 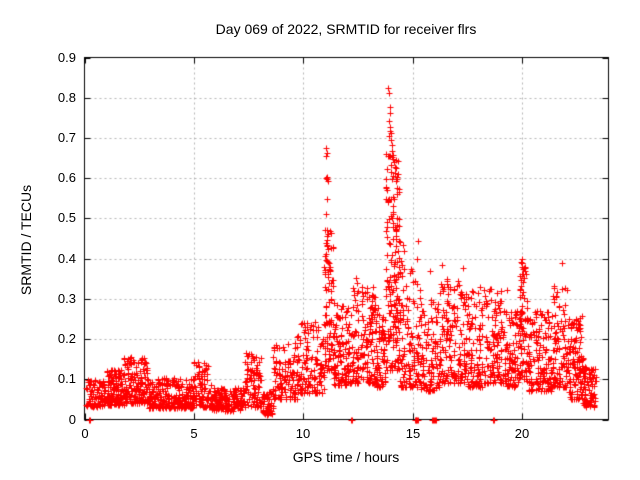 What do you see at coordinates (66, 217) in the screenshot?
I see `y-tick-label: 0.5` at bounding box center [66, 217].